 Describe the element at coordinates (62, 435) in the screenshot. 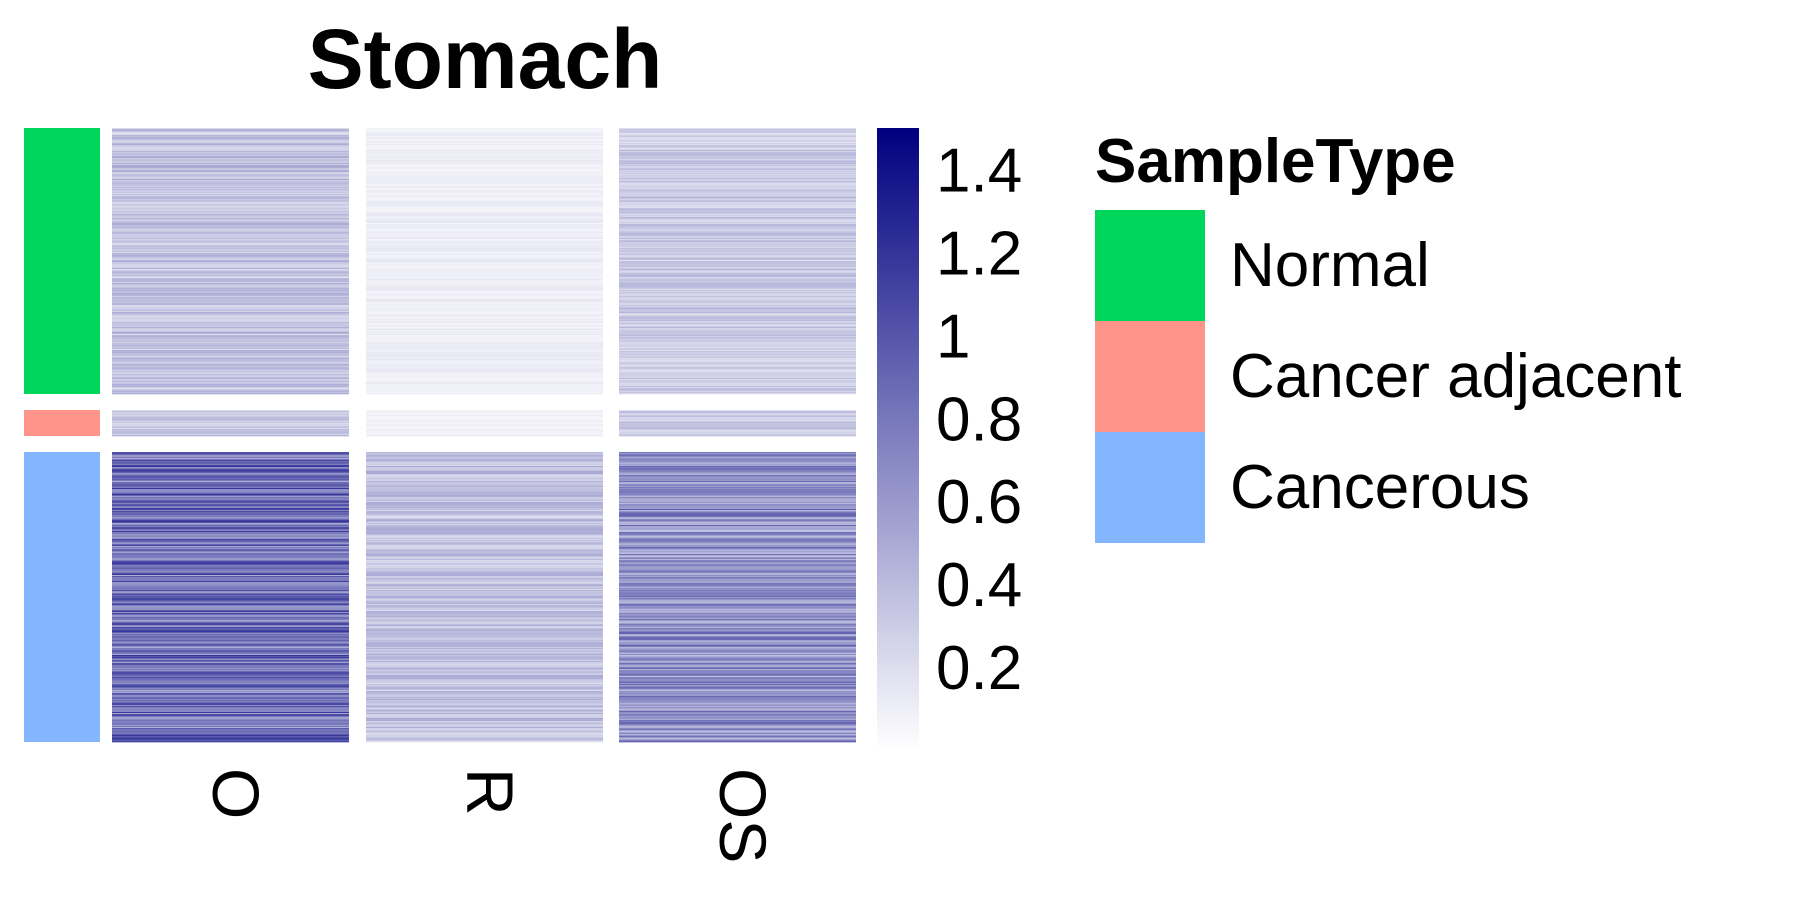

I see `sample-type-annotation-bar` at that location.